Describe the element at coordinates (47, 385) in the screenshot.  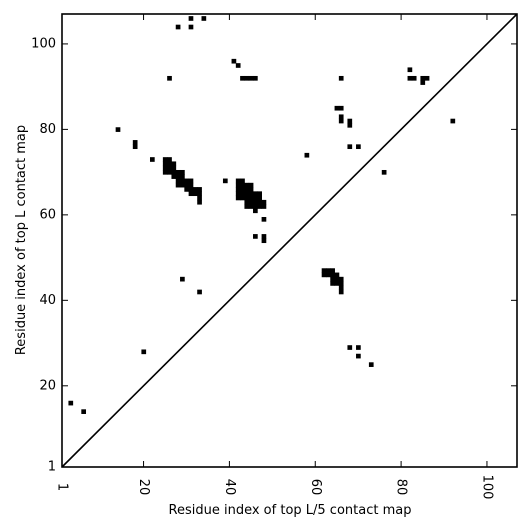
I see `y-tick-label: 20` at that location.